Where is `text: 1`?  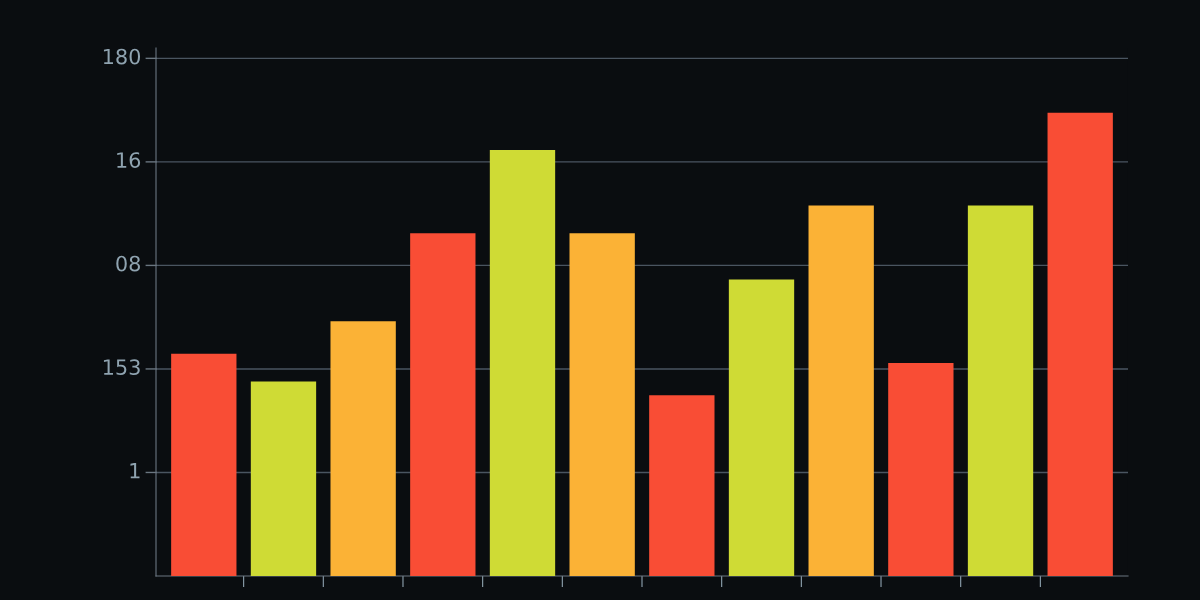 text: 1 is located at coordinates (135, 471).